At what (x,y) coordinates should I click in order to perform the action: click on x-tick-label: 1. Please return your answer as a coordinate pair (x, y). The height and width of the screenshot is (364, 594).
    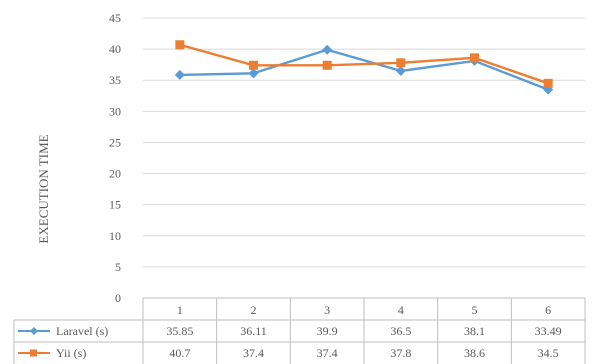
    Looking at the image, I should click on (180, 310).